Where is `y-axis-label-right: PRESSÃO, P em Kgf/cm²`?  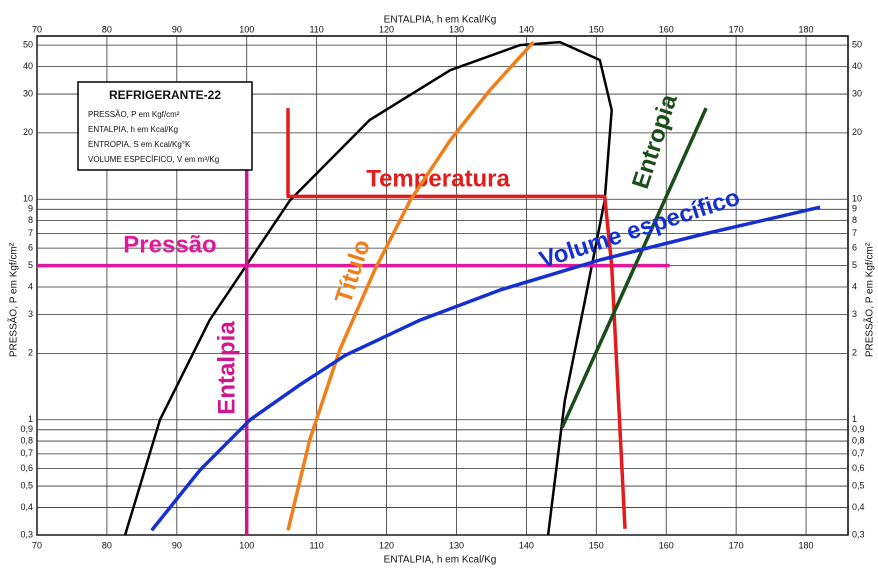 y-axis-label-right: PRESSÃO, P em Kgf/cm² is located at coordinates (869, 299).